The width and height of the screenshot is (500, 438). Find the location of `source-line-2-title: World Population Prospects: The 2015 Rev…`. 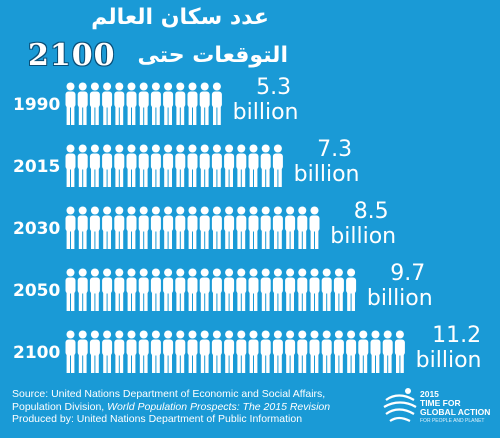

source-line-2-title: World Population Prospects: The 2015 Rev… is located at coordinates (219, 406).